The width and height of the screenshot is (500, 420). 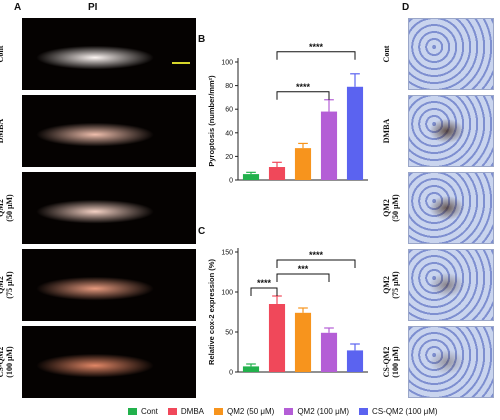 What do you see at coordinates (227, 293) in the screenshot?
I see `c-y-tick-label: 100` at bounding box center [227, 293].